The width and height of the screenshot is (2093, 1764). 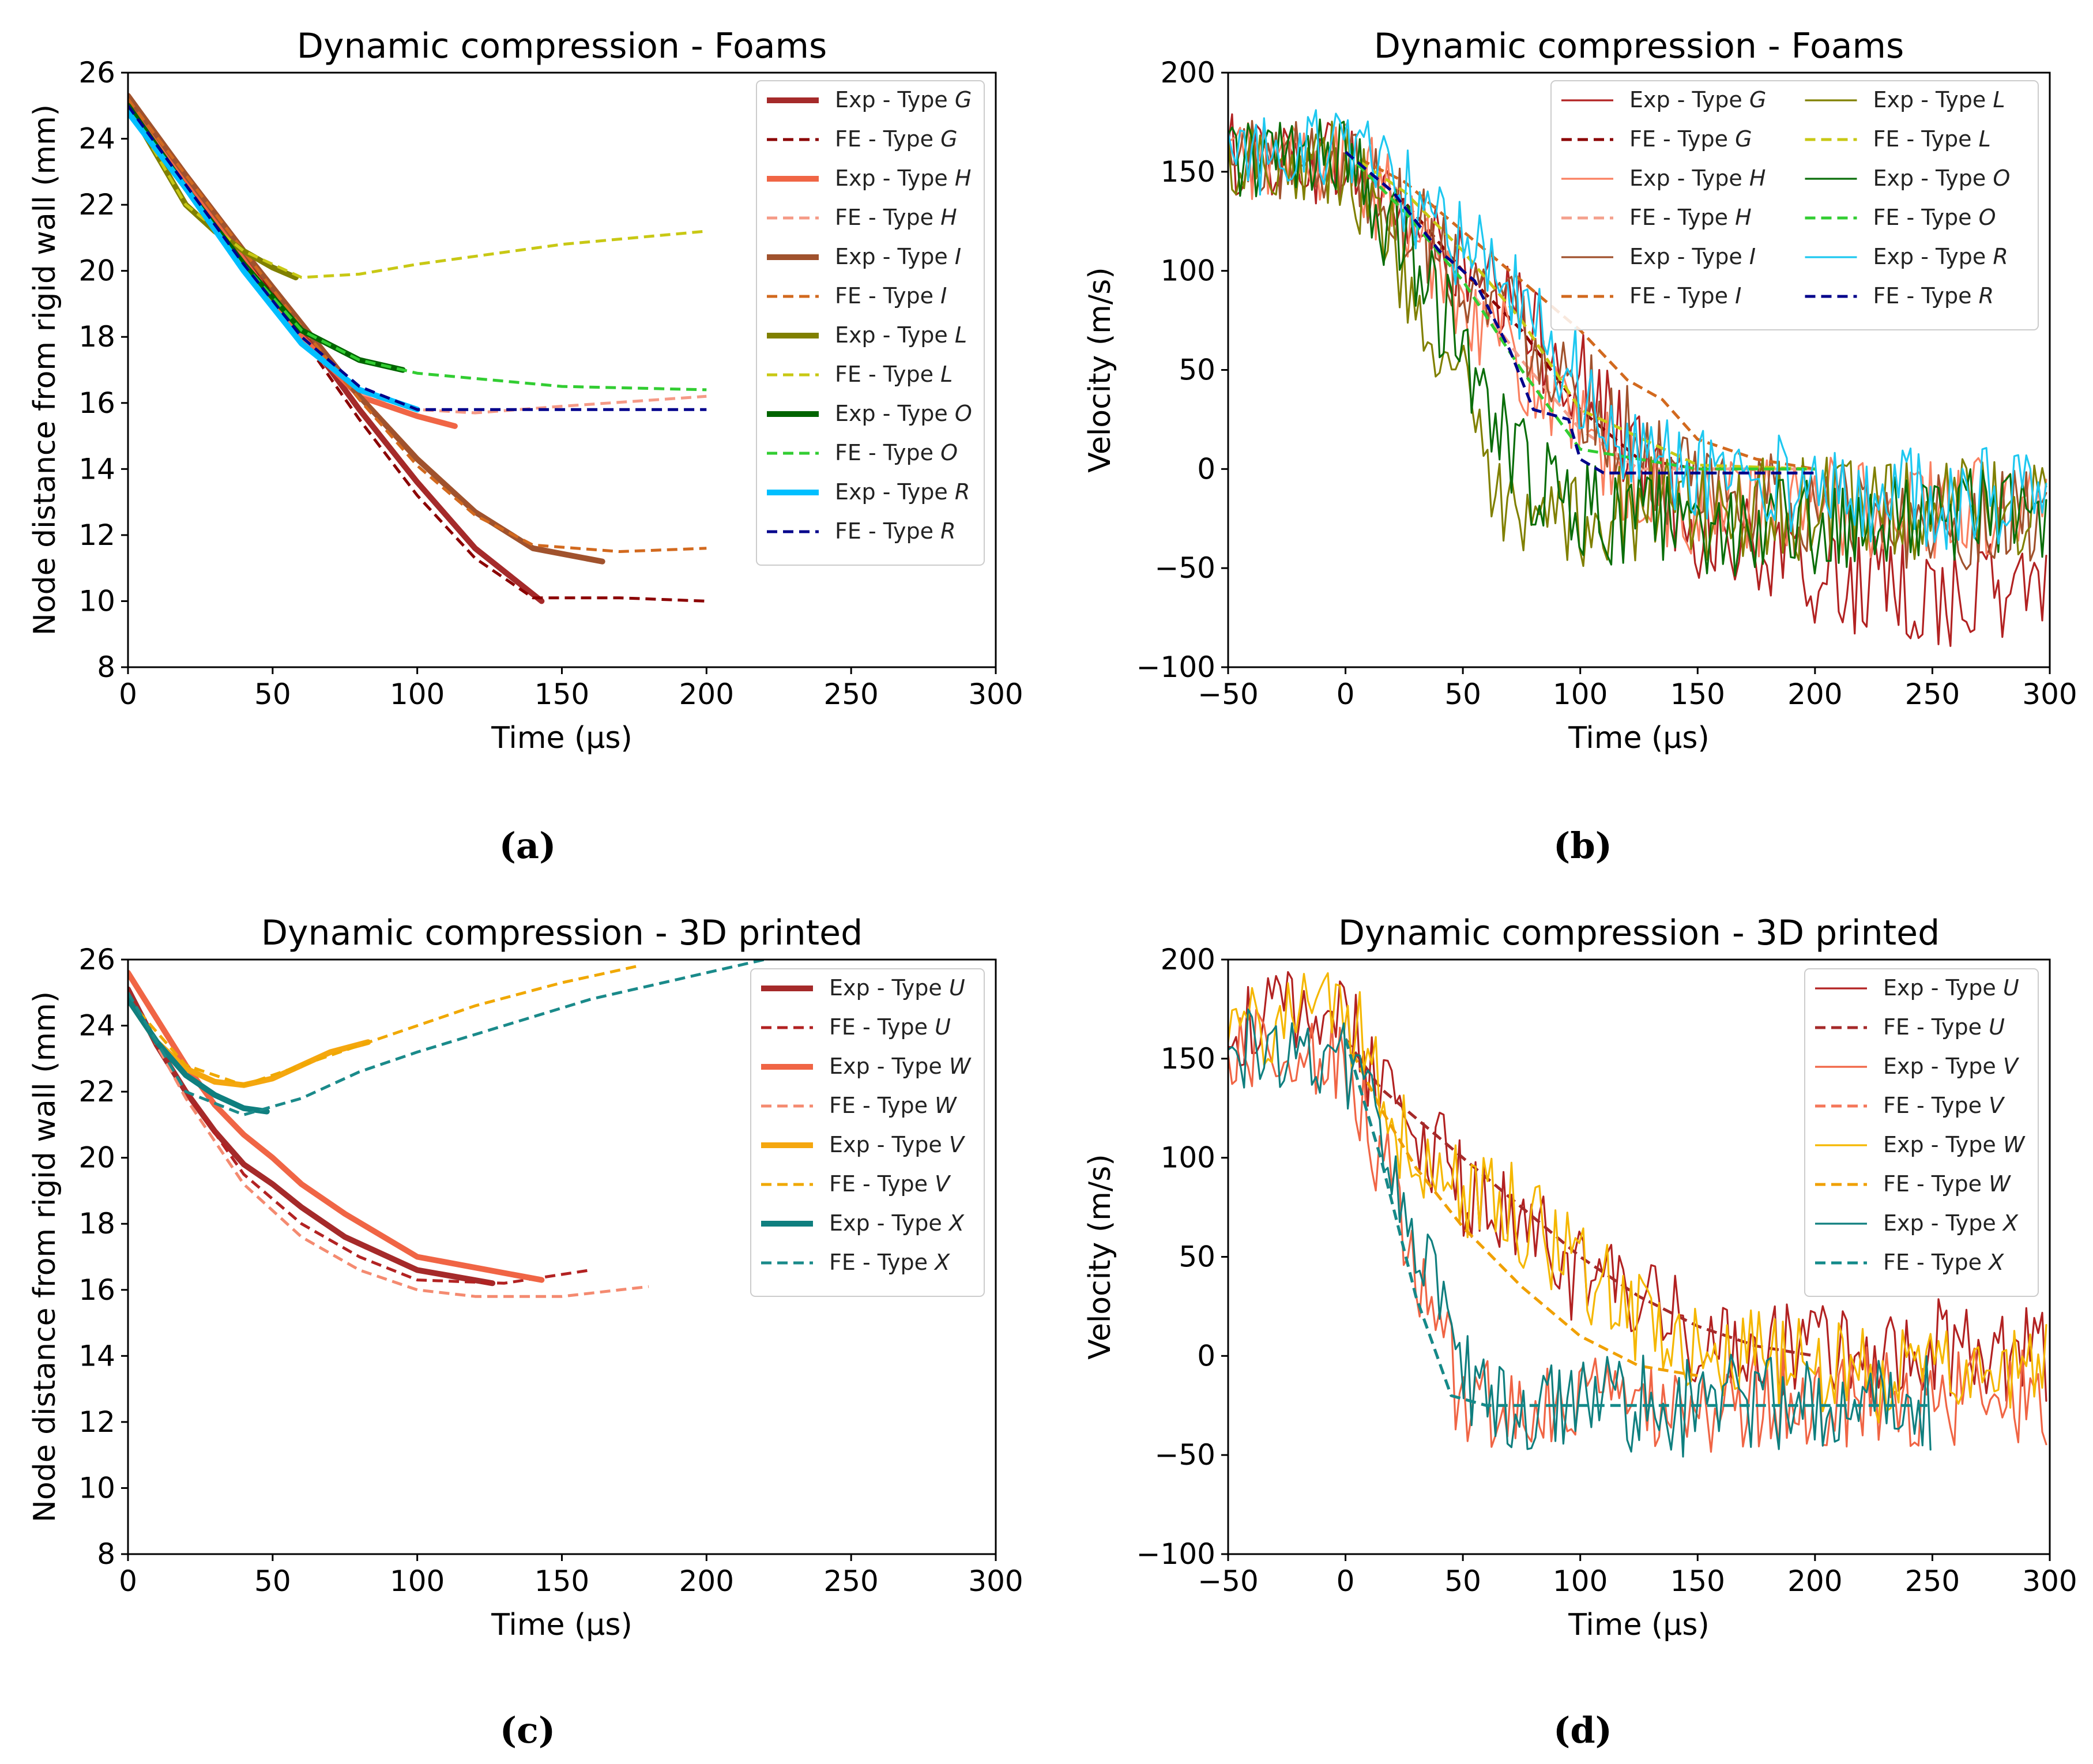 What do you see at coordinates (1639, 933) in the screenshot?
I see `chart-title: Dynamic compression - 3D printed` at bounding box center [1639, 933].